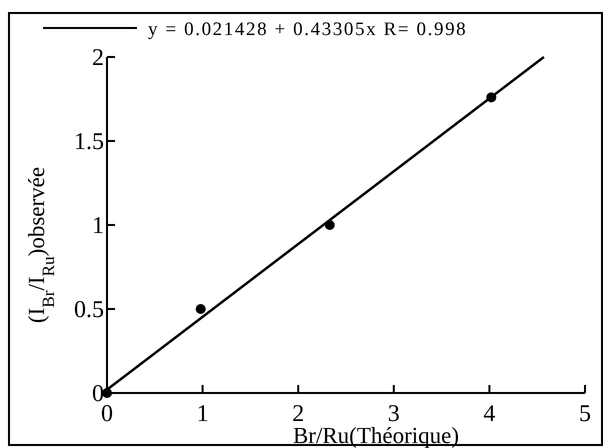  Describe the element at coordinates (89, 310) in the screenshot. I see `y-tick-label: 0.5` at that location.